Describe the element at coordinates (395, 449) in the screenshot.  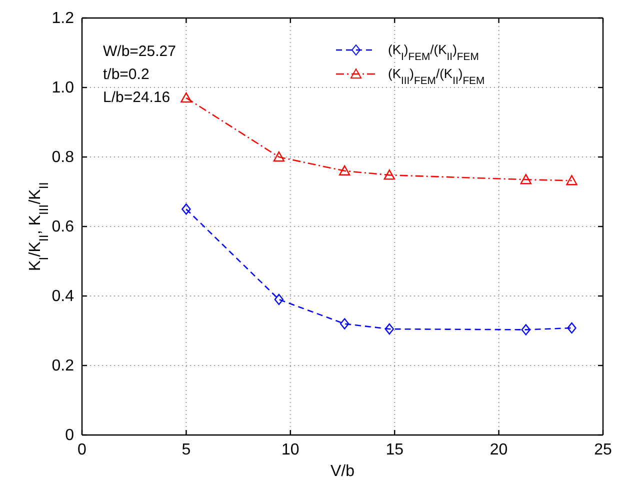
I see `x-tick-label: 15` at that location.